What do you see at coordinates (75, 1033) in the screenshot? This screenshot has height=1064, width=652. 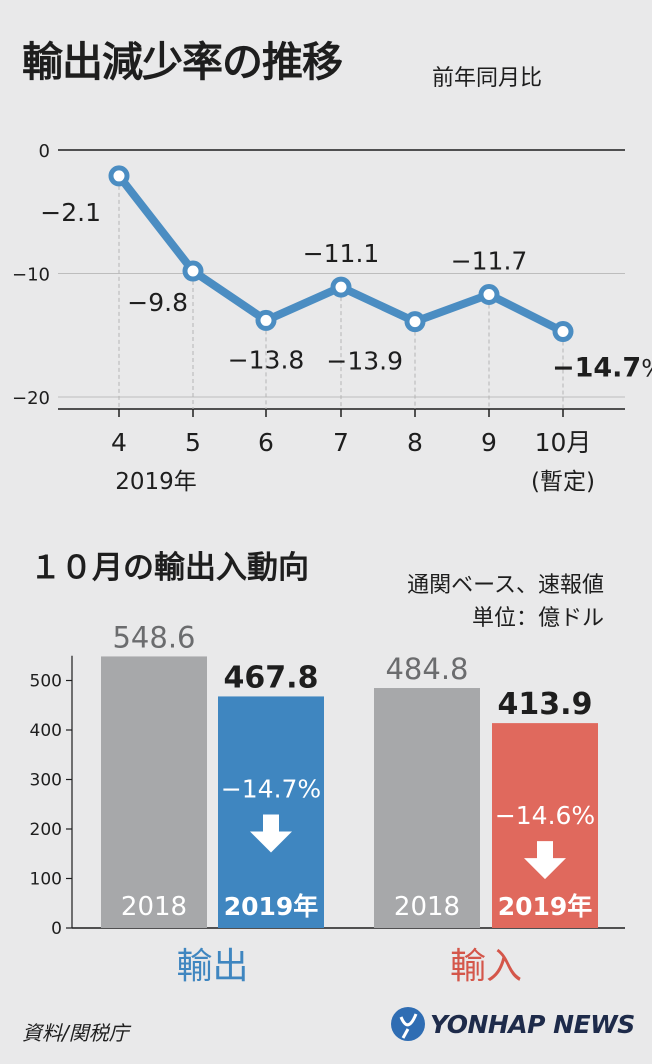 I see `source-note: 資料/関税庁` at bounding box center [75, 1033].